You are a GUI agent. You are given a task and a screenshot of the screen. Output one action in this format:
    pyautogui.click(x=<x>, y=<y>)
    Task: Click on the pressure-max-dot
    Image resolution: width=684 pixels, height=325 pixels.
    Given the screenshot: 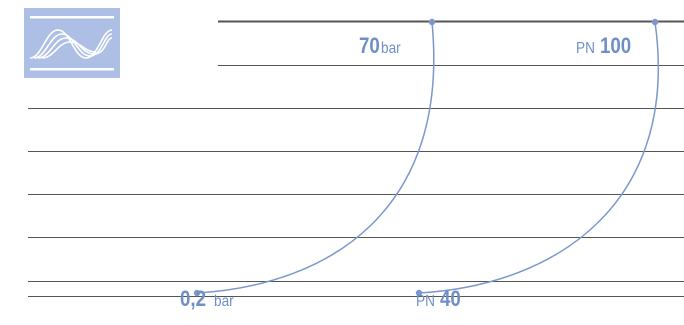 What is the action you would take?
    pyautogui.click(x=432, y=22)
    